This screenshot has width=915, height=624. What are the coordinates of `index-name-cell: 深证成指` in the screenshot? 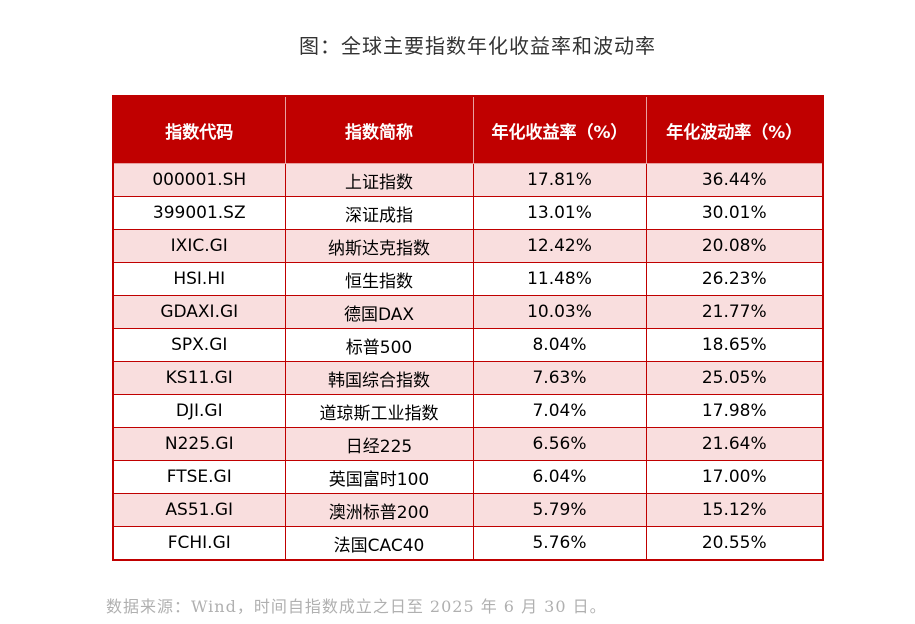 It's located at (379, 213).